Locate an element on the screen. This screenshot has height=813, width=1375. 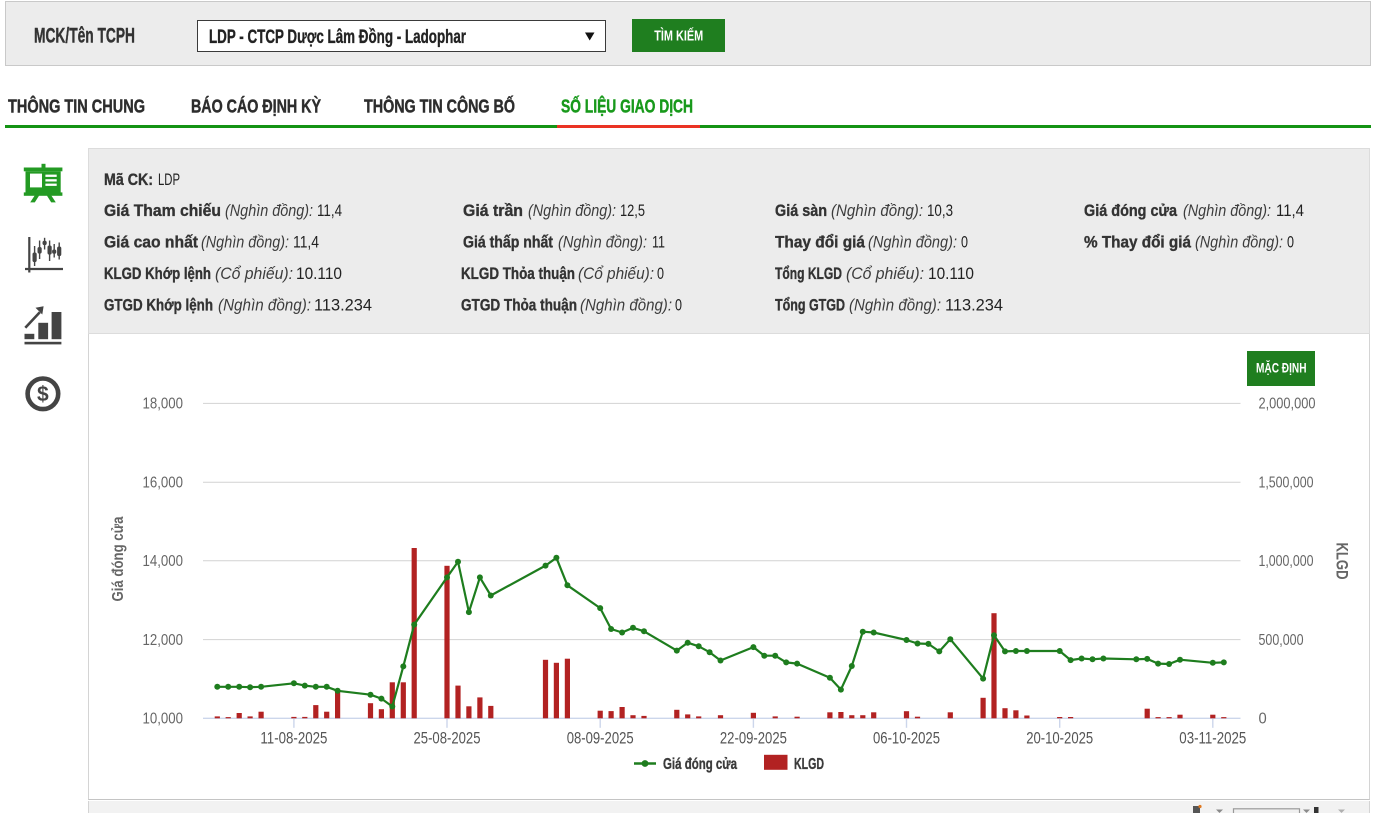
svg-text: SỐ LIỆU GIAO DỊCH is located at coordinates (627, 106).